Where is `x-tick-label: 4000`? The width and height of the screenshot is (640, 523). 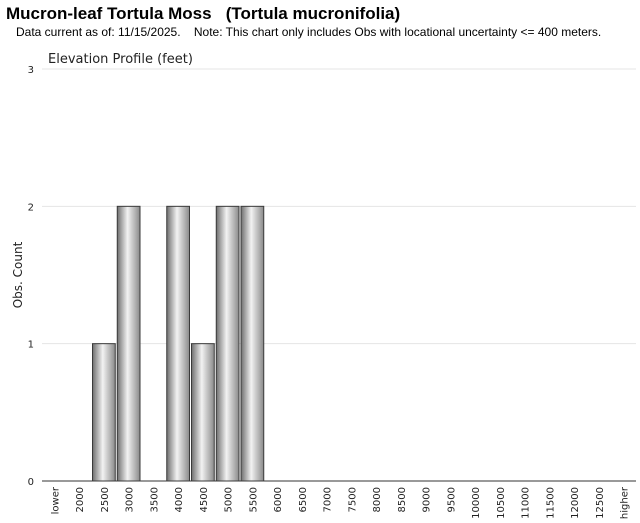 x-tick-label: 4000 is located at coordinates (179, 499).